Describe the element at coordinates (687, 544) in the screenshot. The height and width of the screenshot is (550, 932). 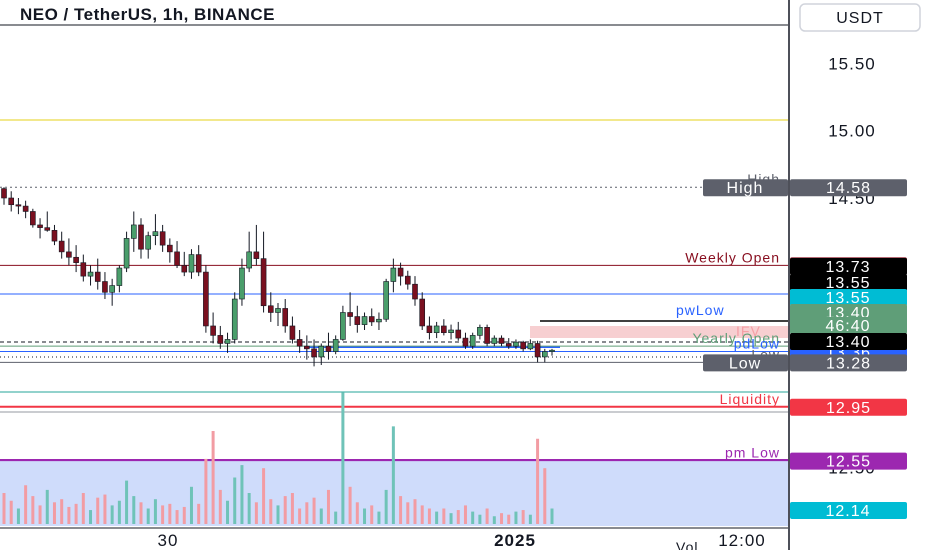
I see `volume-label: Vol` at that location.